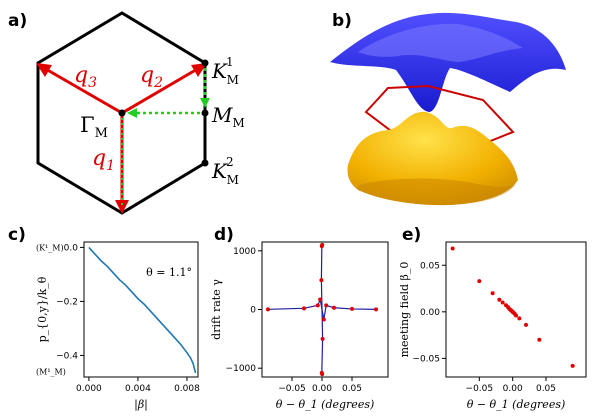 The width and height of the screenshot is (598, 417). Describe the element at coordinates (94, 127) in the screenshot. I see `gamma-label: ΓM` at that location.